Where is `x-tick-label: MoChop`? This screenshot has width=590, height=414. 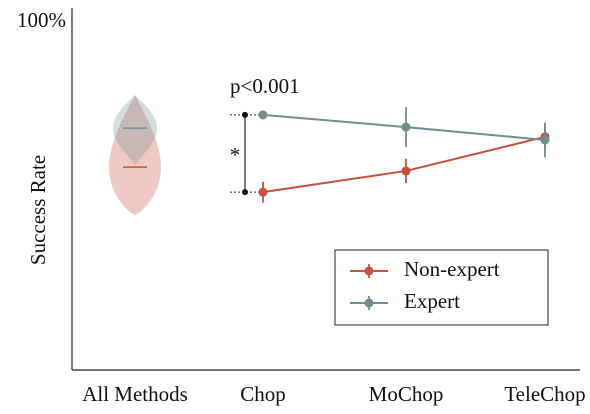 x-tick-label: MoChop is located at coordinates (406, 394).